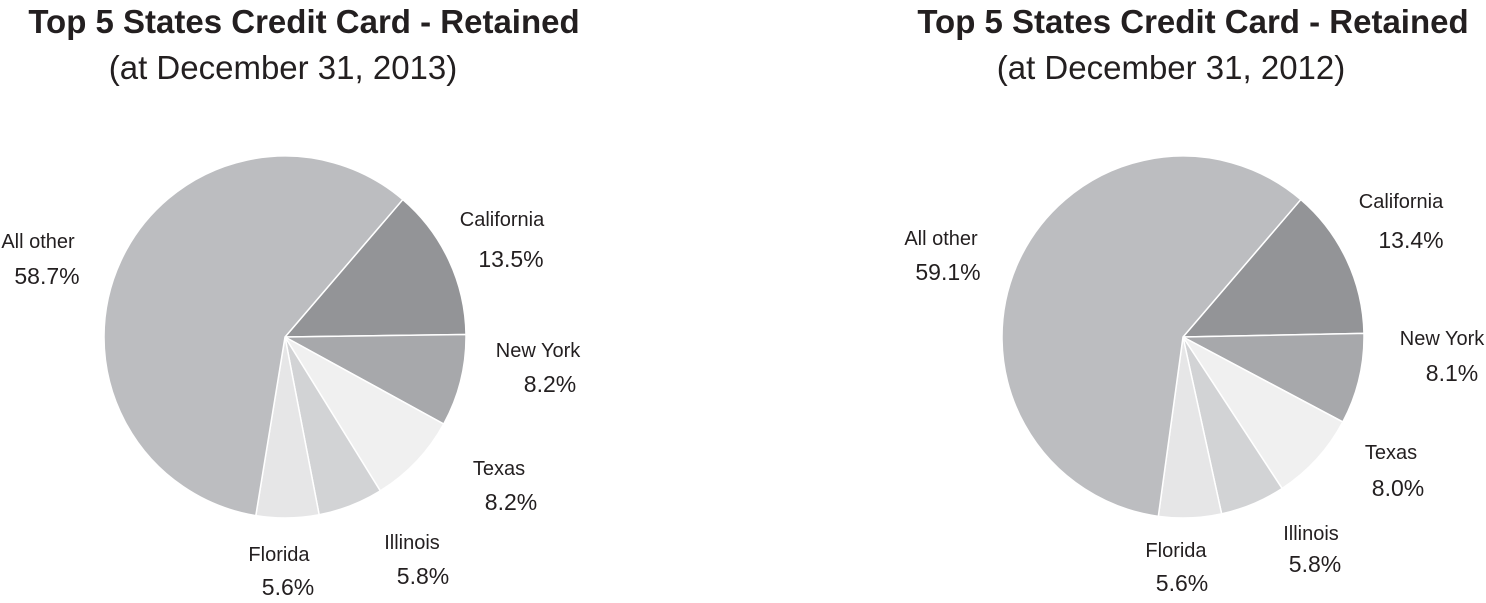 The height and width of the screenshot is (603, 1486). What do you see at coordinates (510, 259) in the screenshot?
I see `slice-label-value: 13.5%` at bounding box center [510, 259].